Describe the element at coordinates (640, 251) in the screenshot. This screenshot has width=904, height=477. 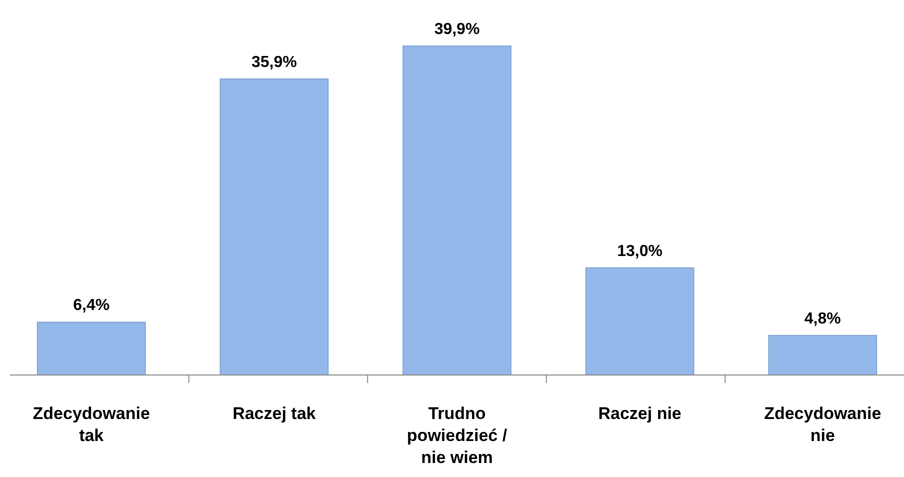
I see `data-label: 13,0%` at that location.